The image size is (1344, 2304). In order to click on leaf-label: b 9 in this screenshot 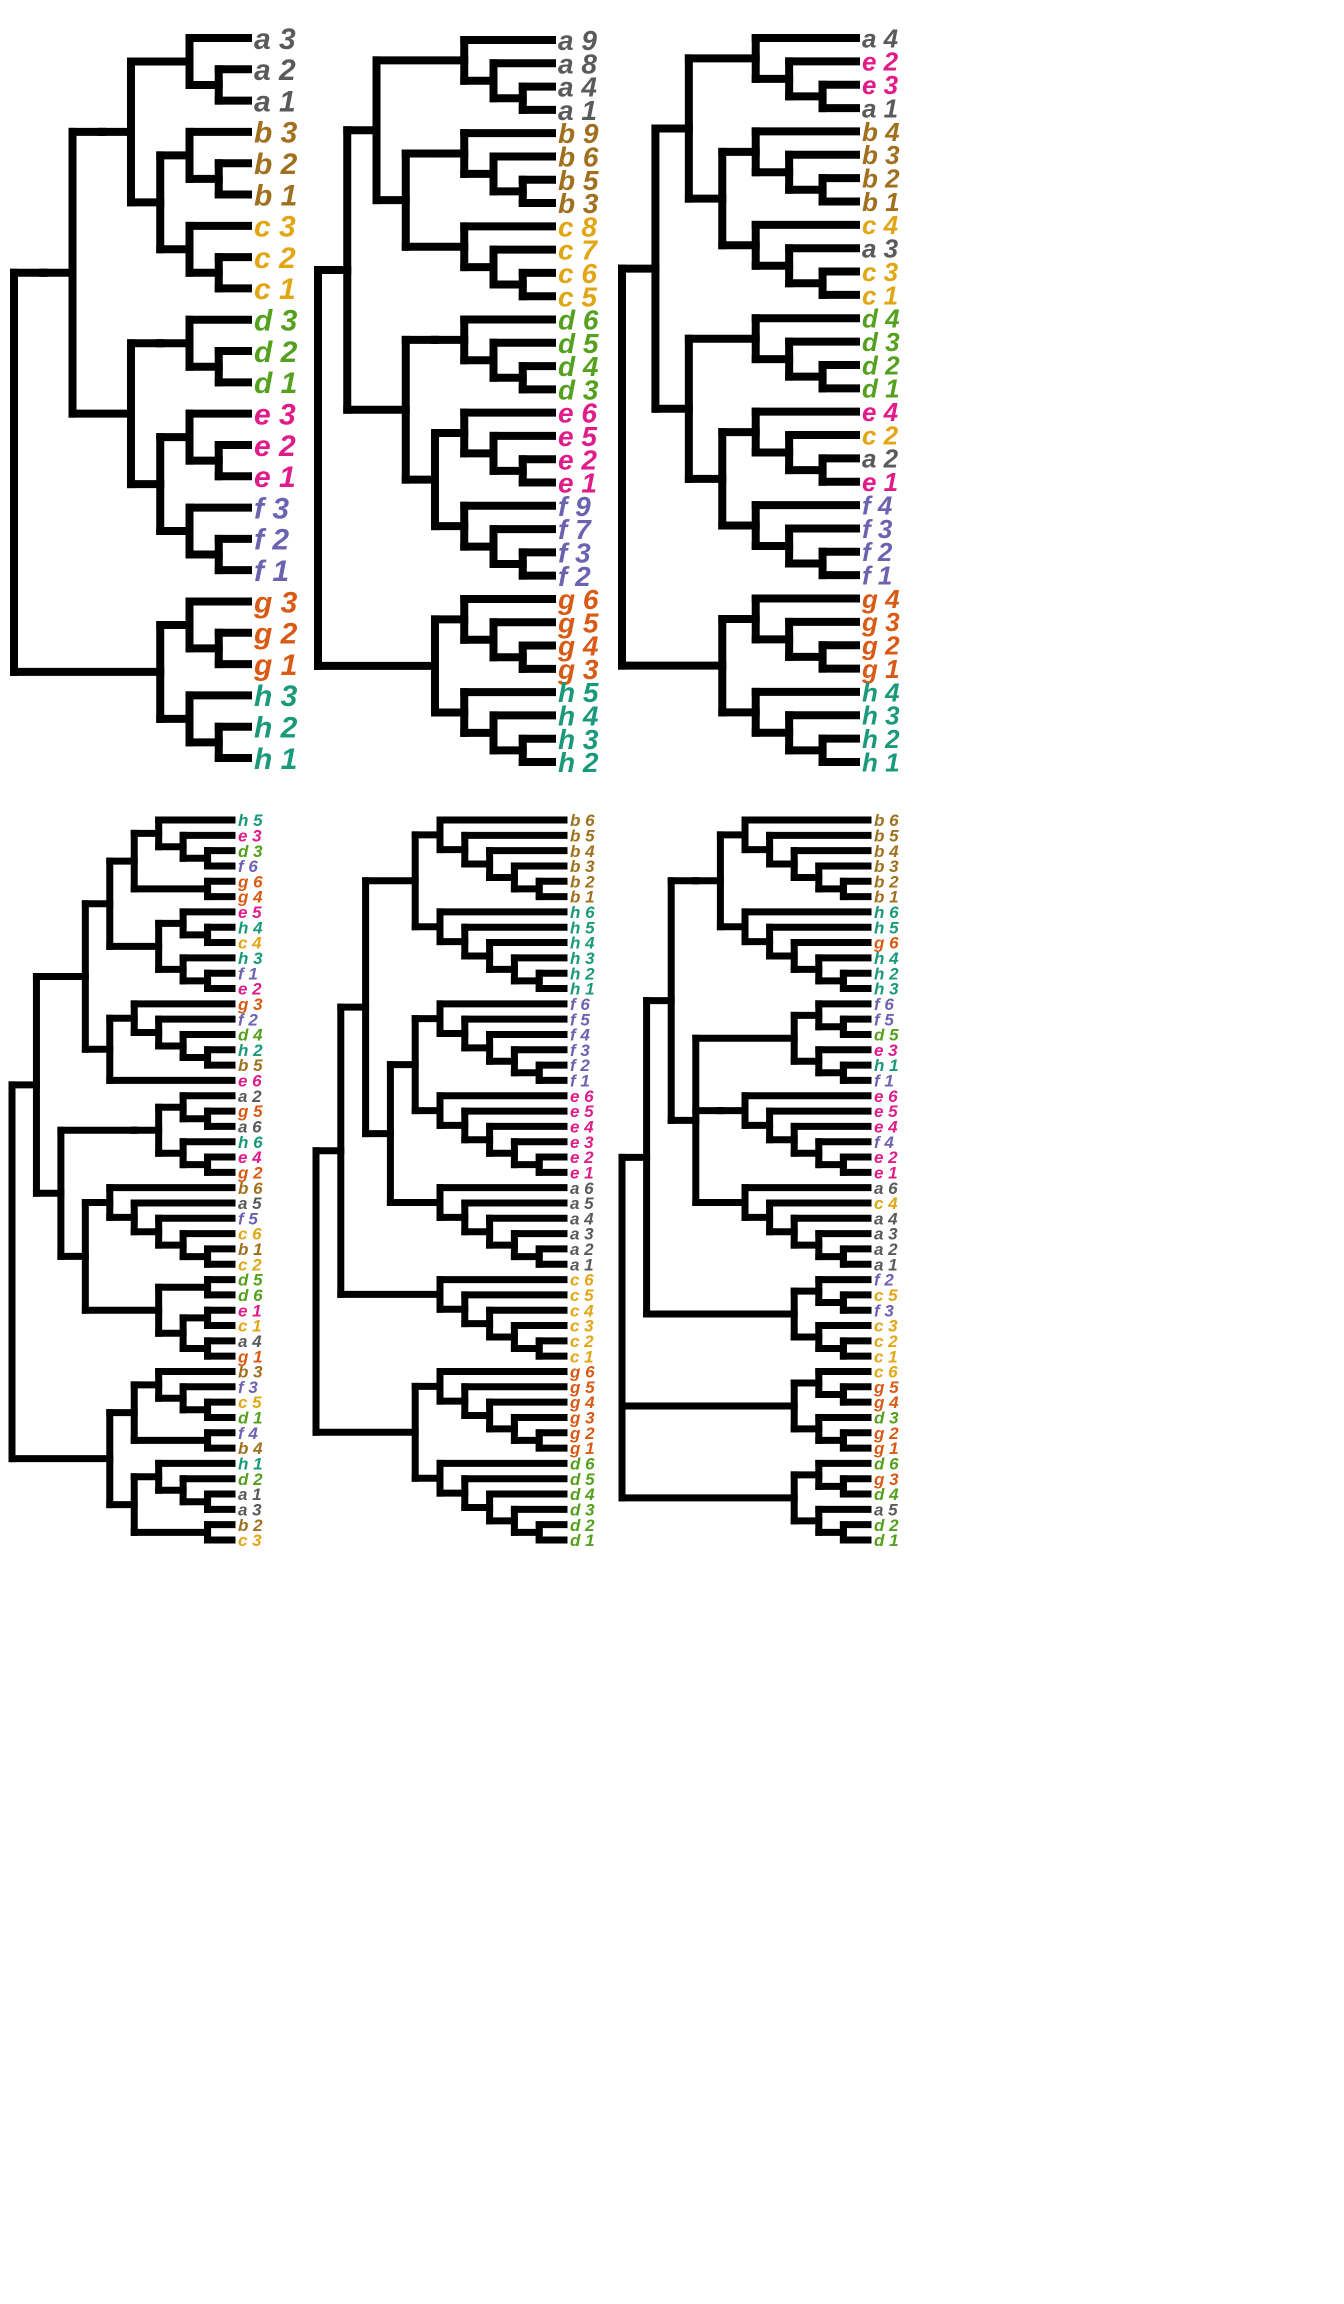, I will do `click(578, 133)`.